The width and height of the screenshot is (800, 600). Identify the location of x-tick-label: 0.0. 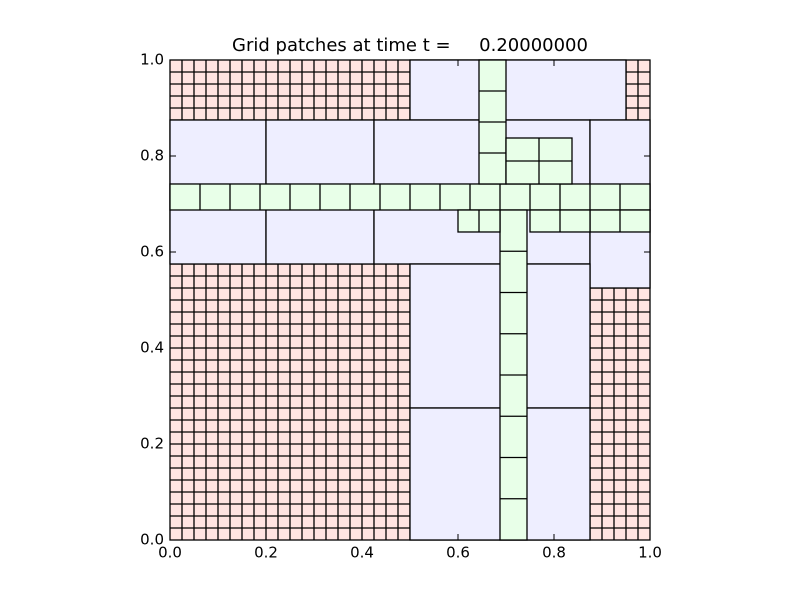
(170, 553).